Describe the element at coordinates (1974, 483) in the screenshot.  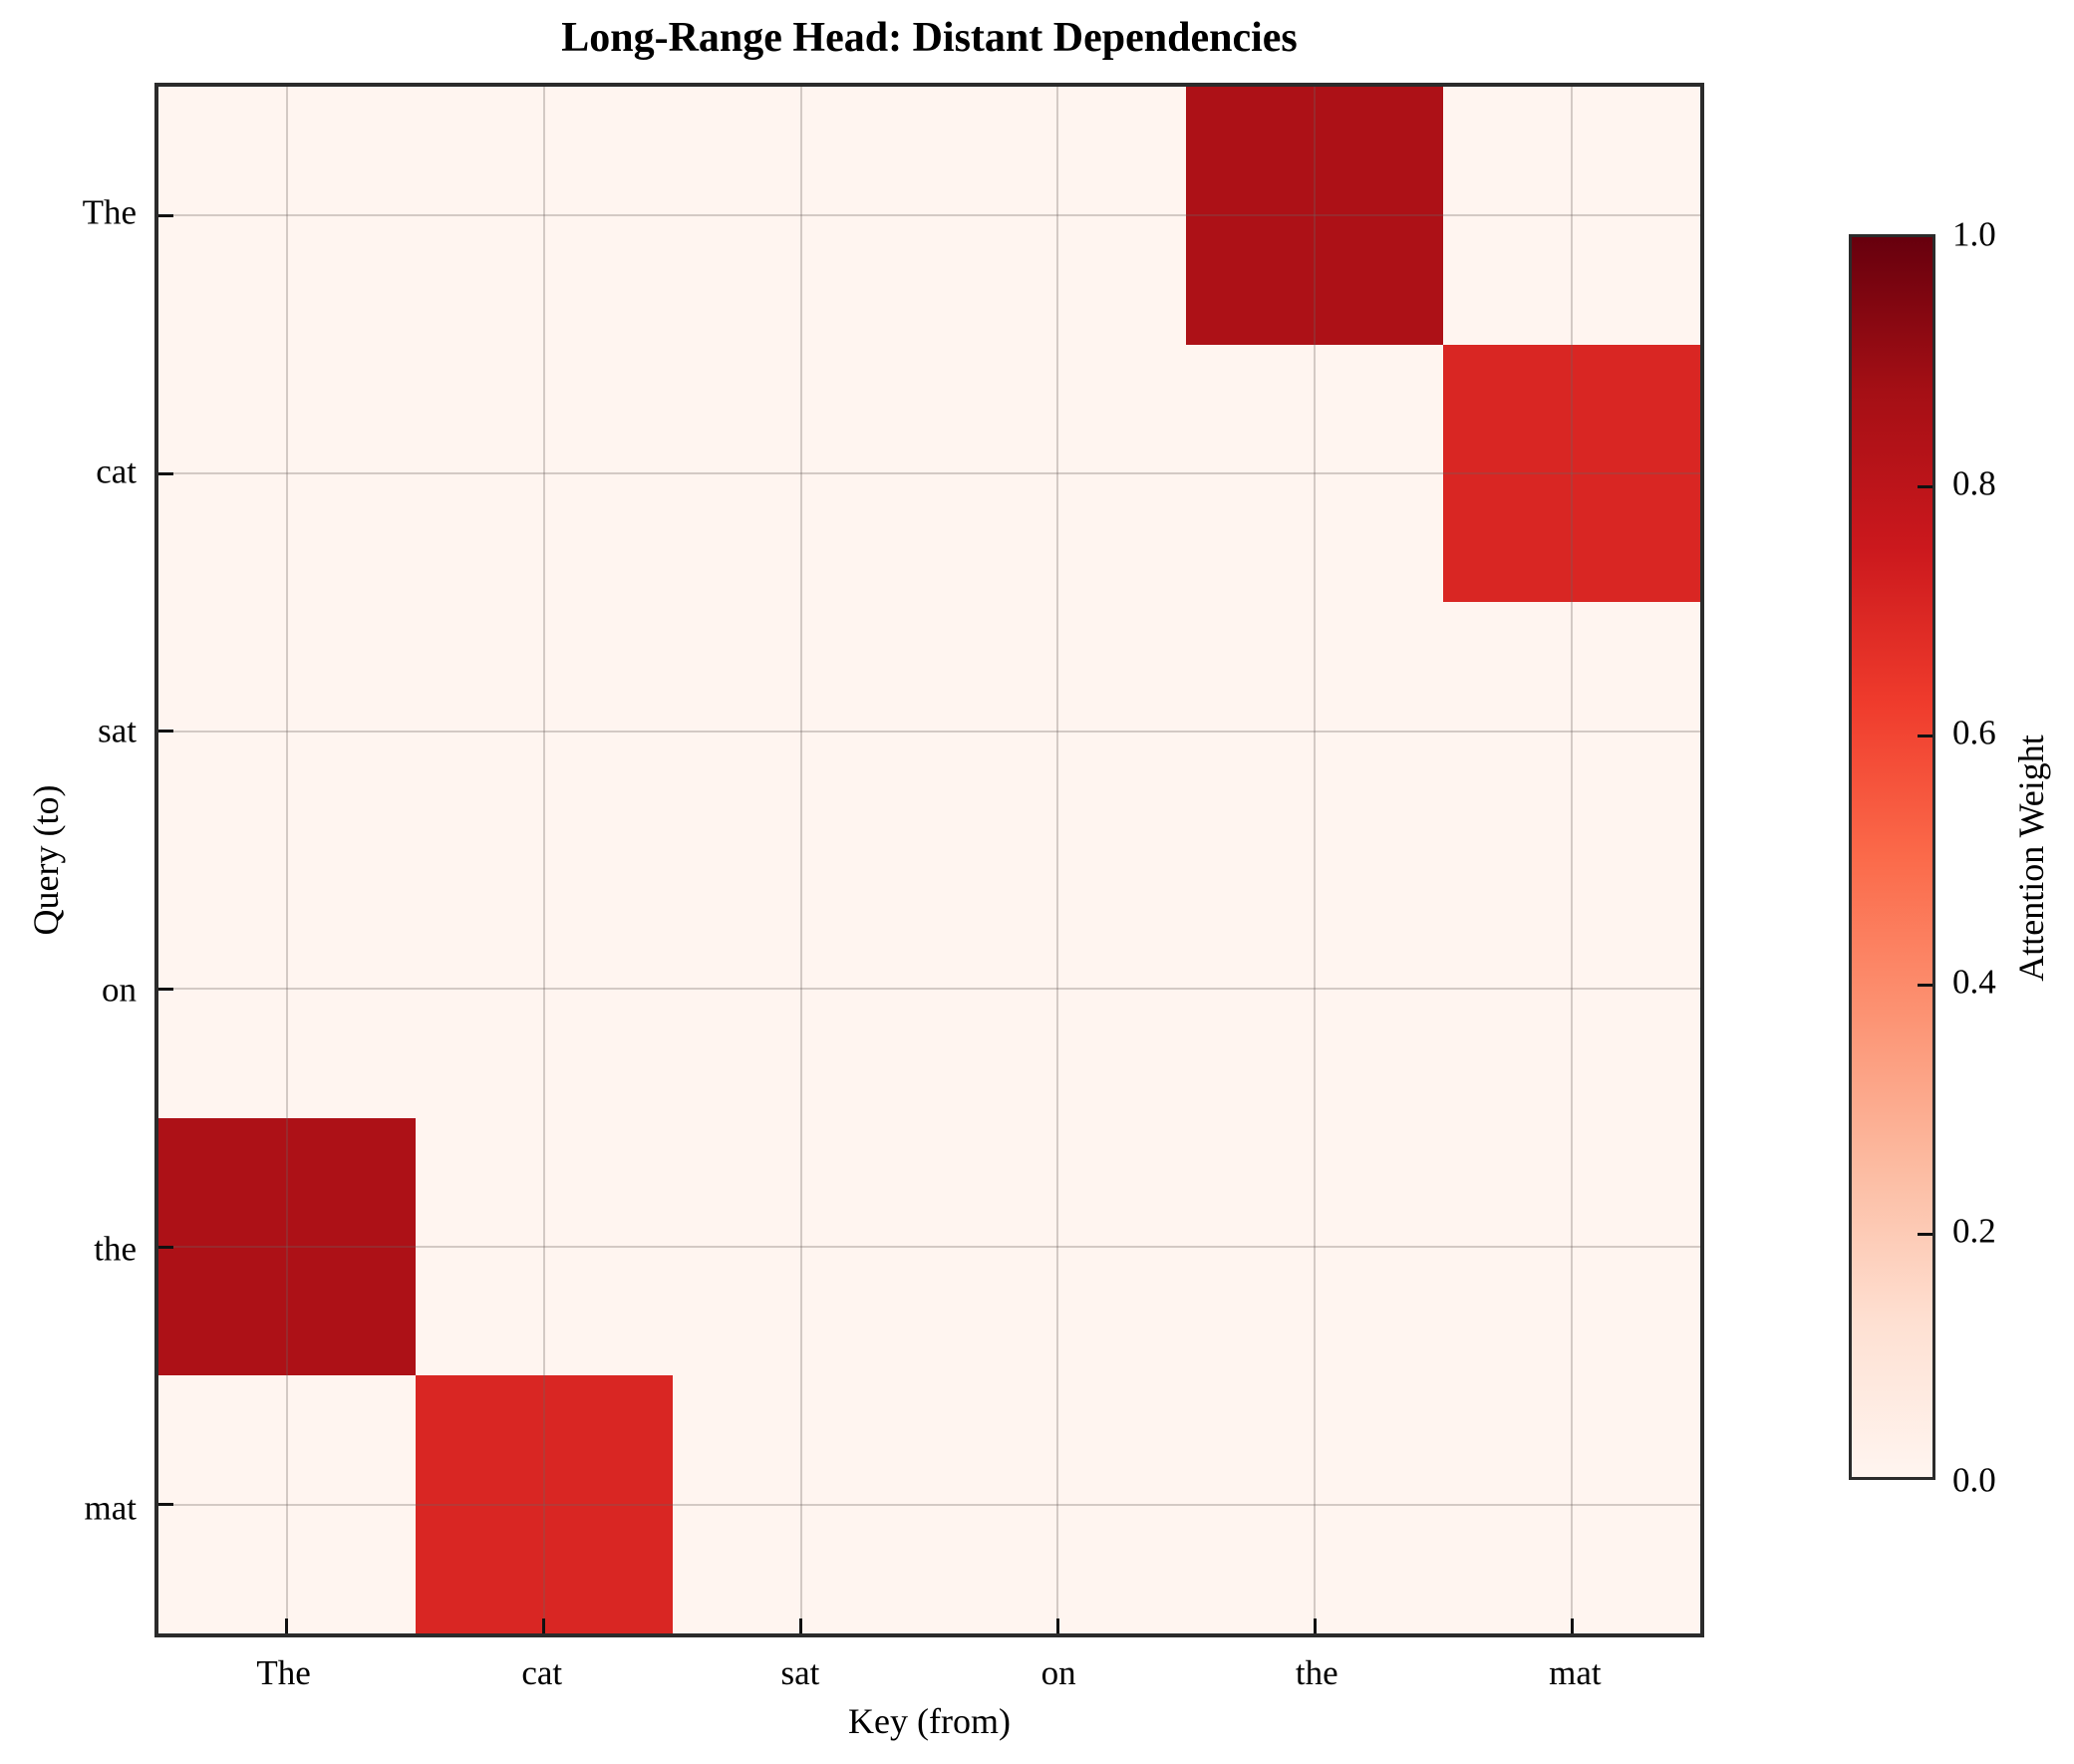
I see `colorbar-tick-label: 0.8` at that location.